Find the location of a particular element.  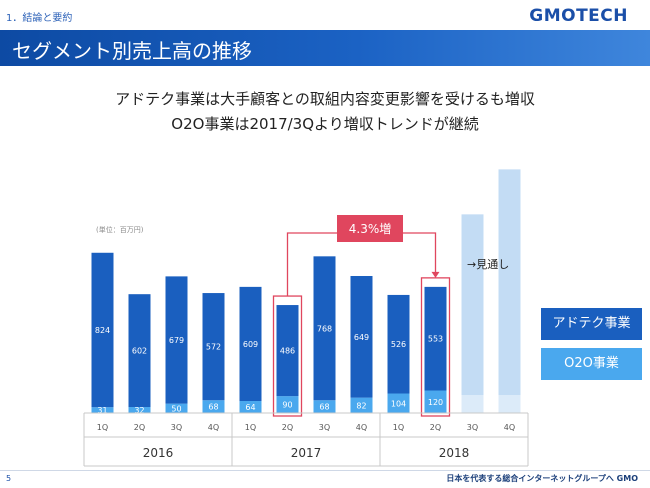

label-adtech: 768 is located at coordinates (324, 328).